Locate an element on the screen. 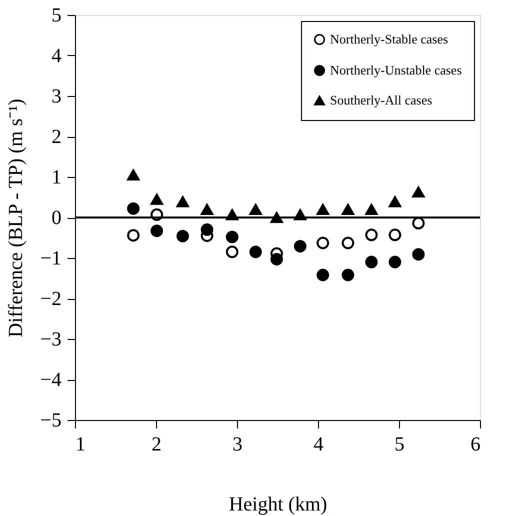 The width and height of the screenshot is (524, 516). legend-label: Northerly-Unstable cases is located at coordinates (396, 70).